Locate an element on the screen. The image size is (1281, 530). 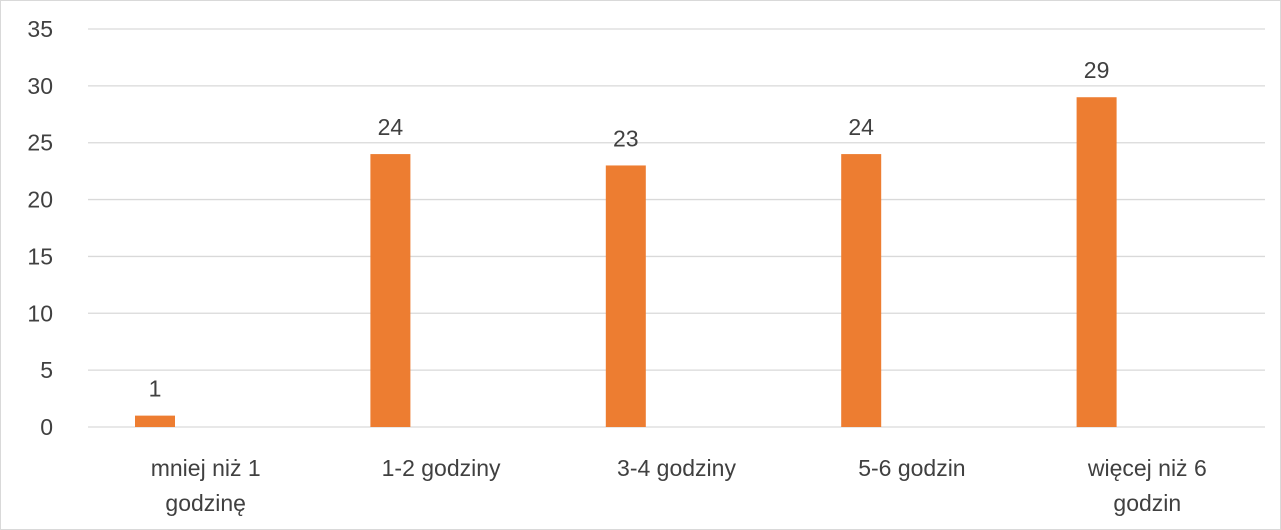
x-tick-label: więcej niż 6 godzin is located at coordinates (1147, 485).